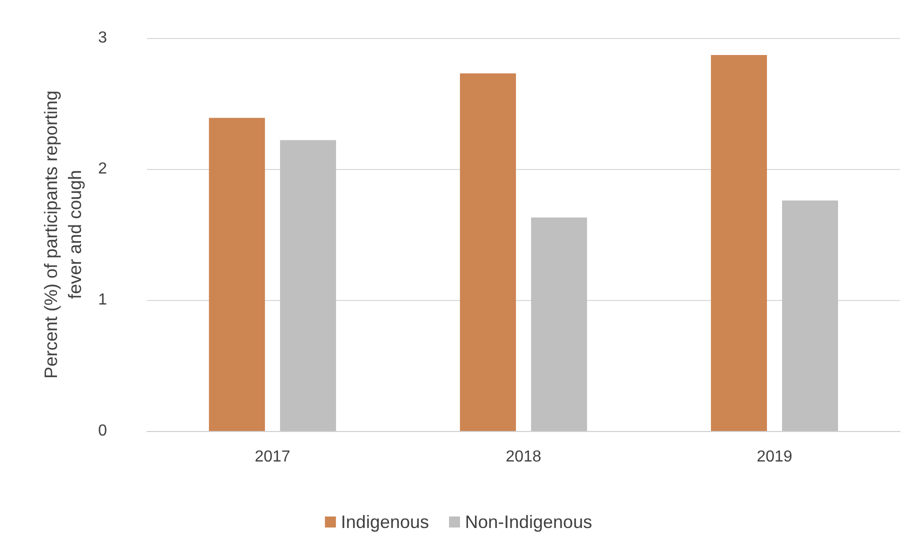  Describe the element at coordinates (63, 234) in the screenshot. I see `y-axis-title: Percent (%) of participants reporting fever and cough` at that location.